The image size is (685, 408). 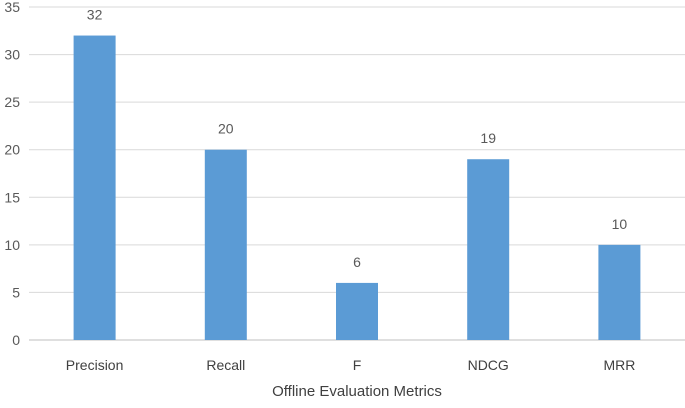 What do you see at coordinates (225, 365) in the screenshot?
I see `x-tick-label: Recall` at bounding box center [225, 365].